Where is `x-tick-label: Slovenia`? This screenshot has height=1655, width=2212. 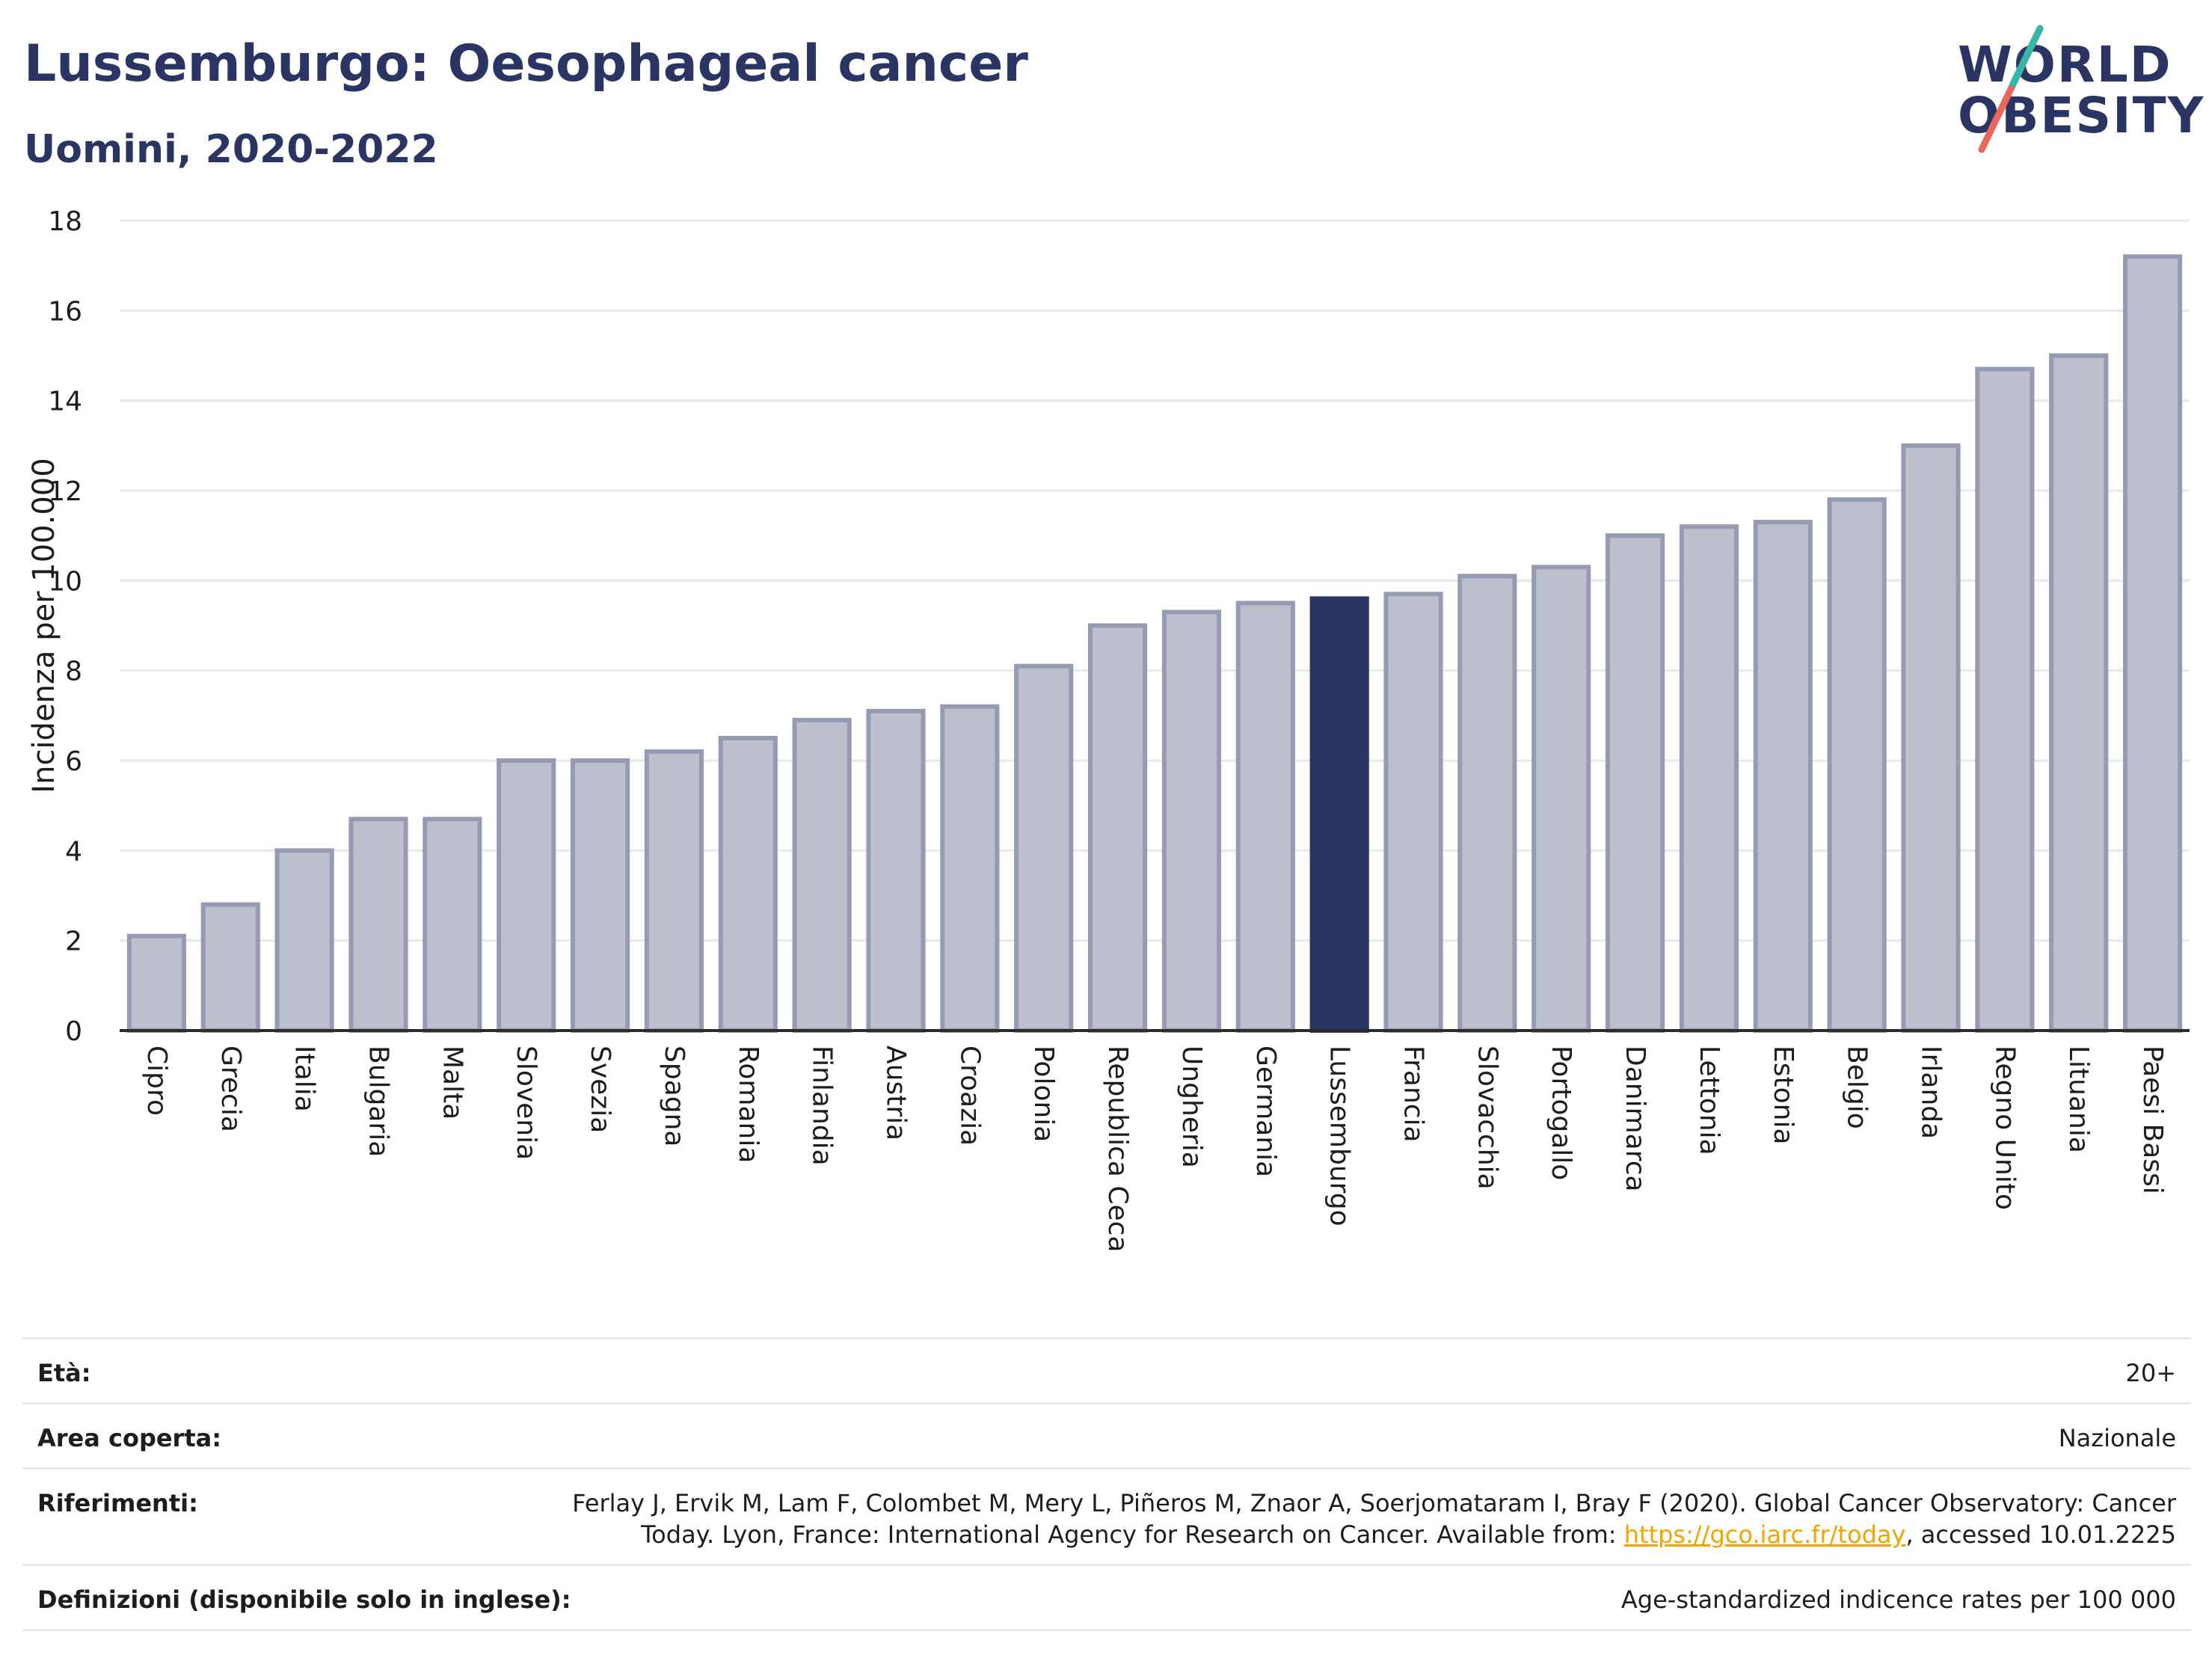
x-tick-label: Slovenia is located at coordinates (526, 1102).